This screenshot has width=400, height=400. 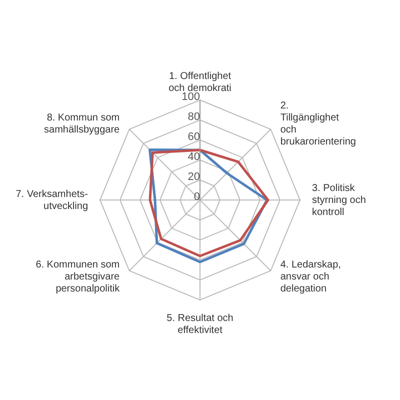 What do you see at coordinates (194, 117) in the screenshot?
I see `y-tick-label: 80` at bounding box center [194, 117].